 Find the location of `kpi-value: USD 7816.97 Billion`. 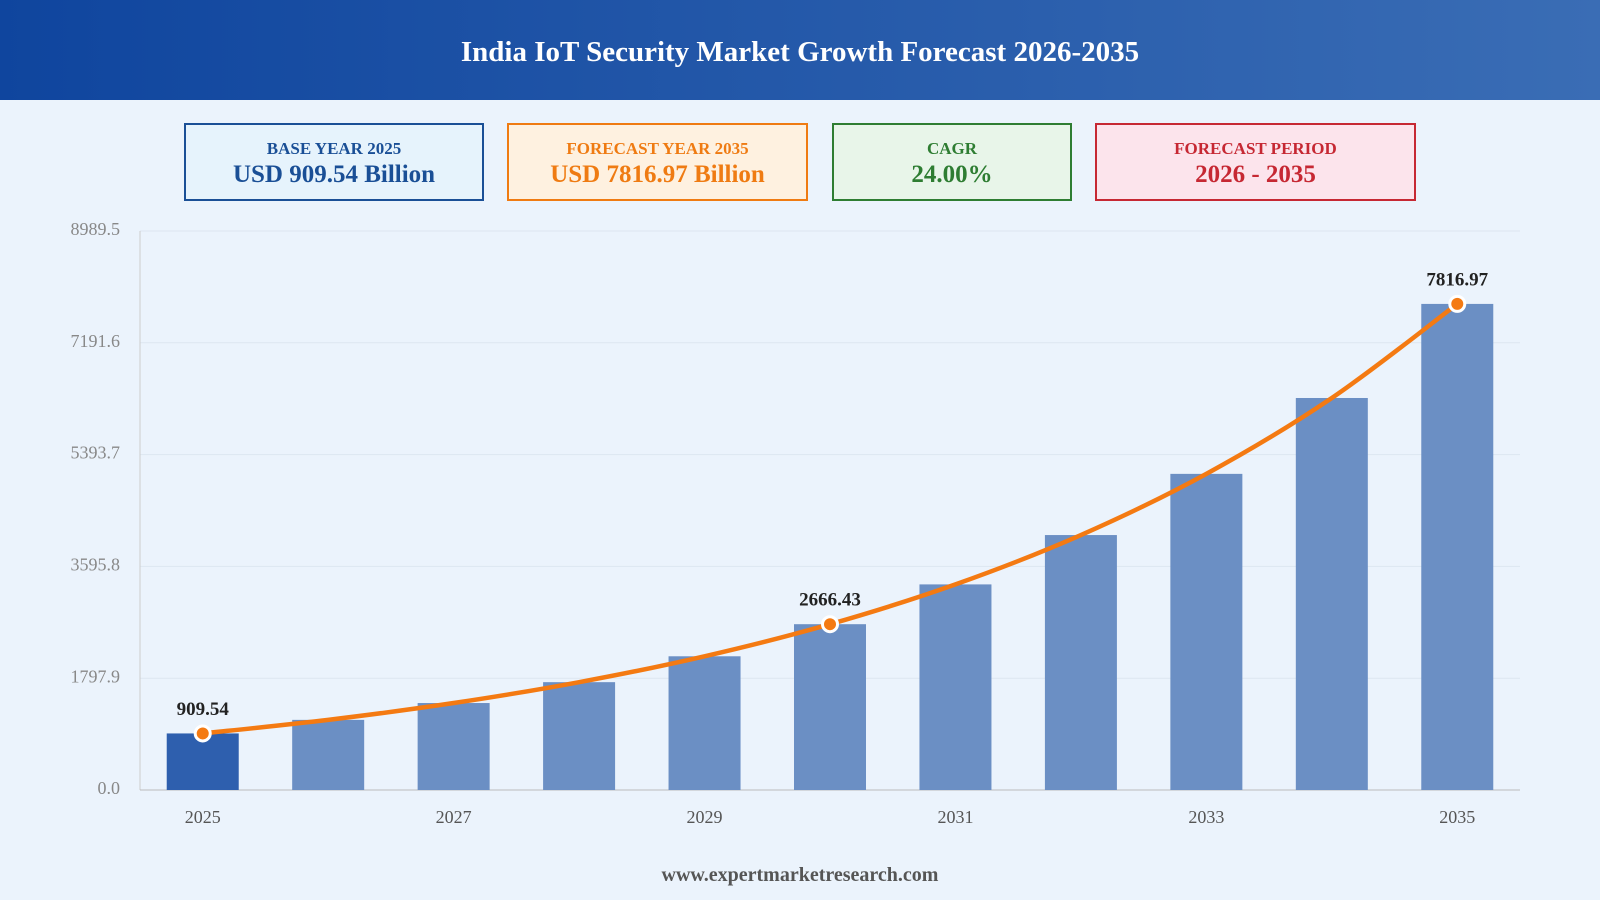

kpi-value: USD 7816.97 Billion is located at coordinates (657, 174).